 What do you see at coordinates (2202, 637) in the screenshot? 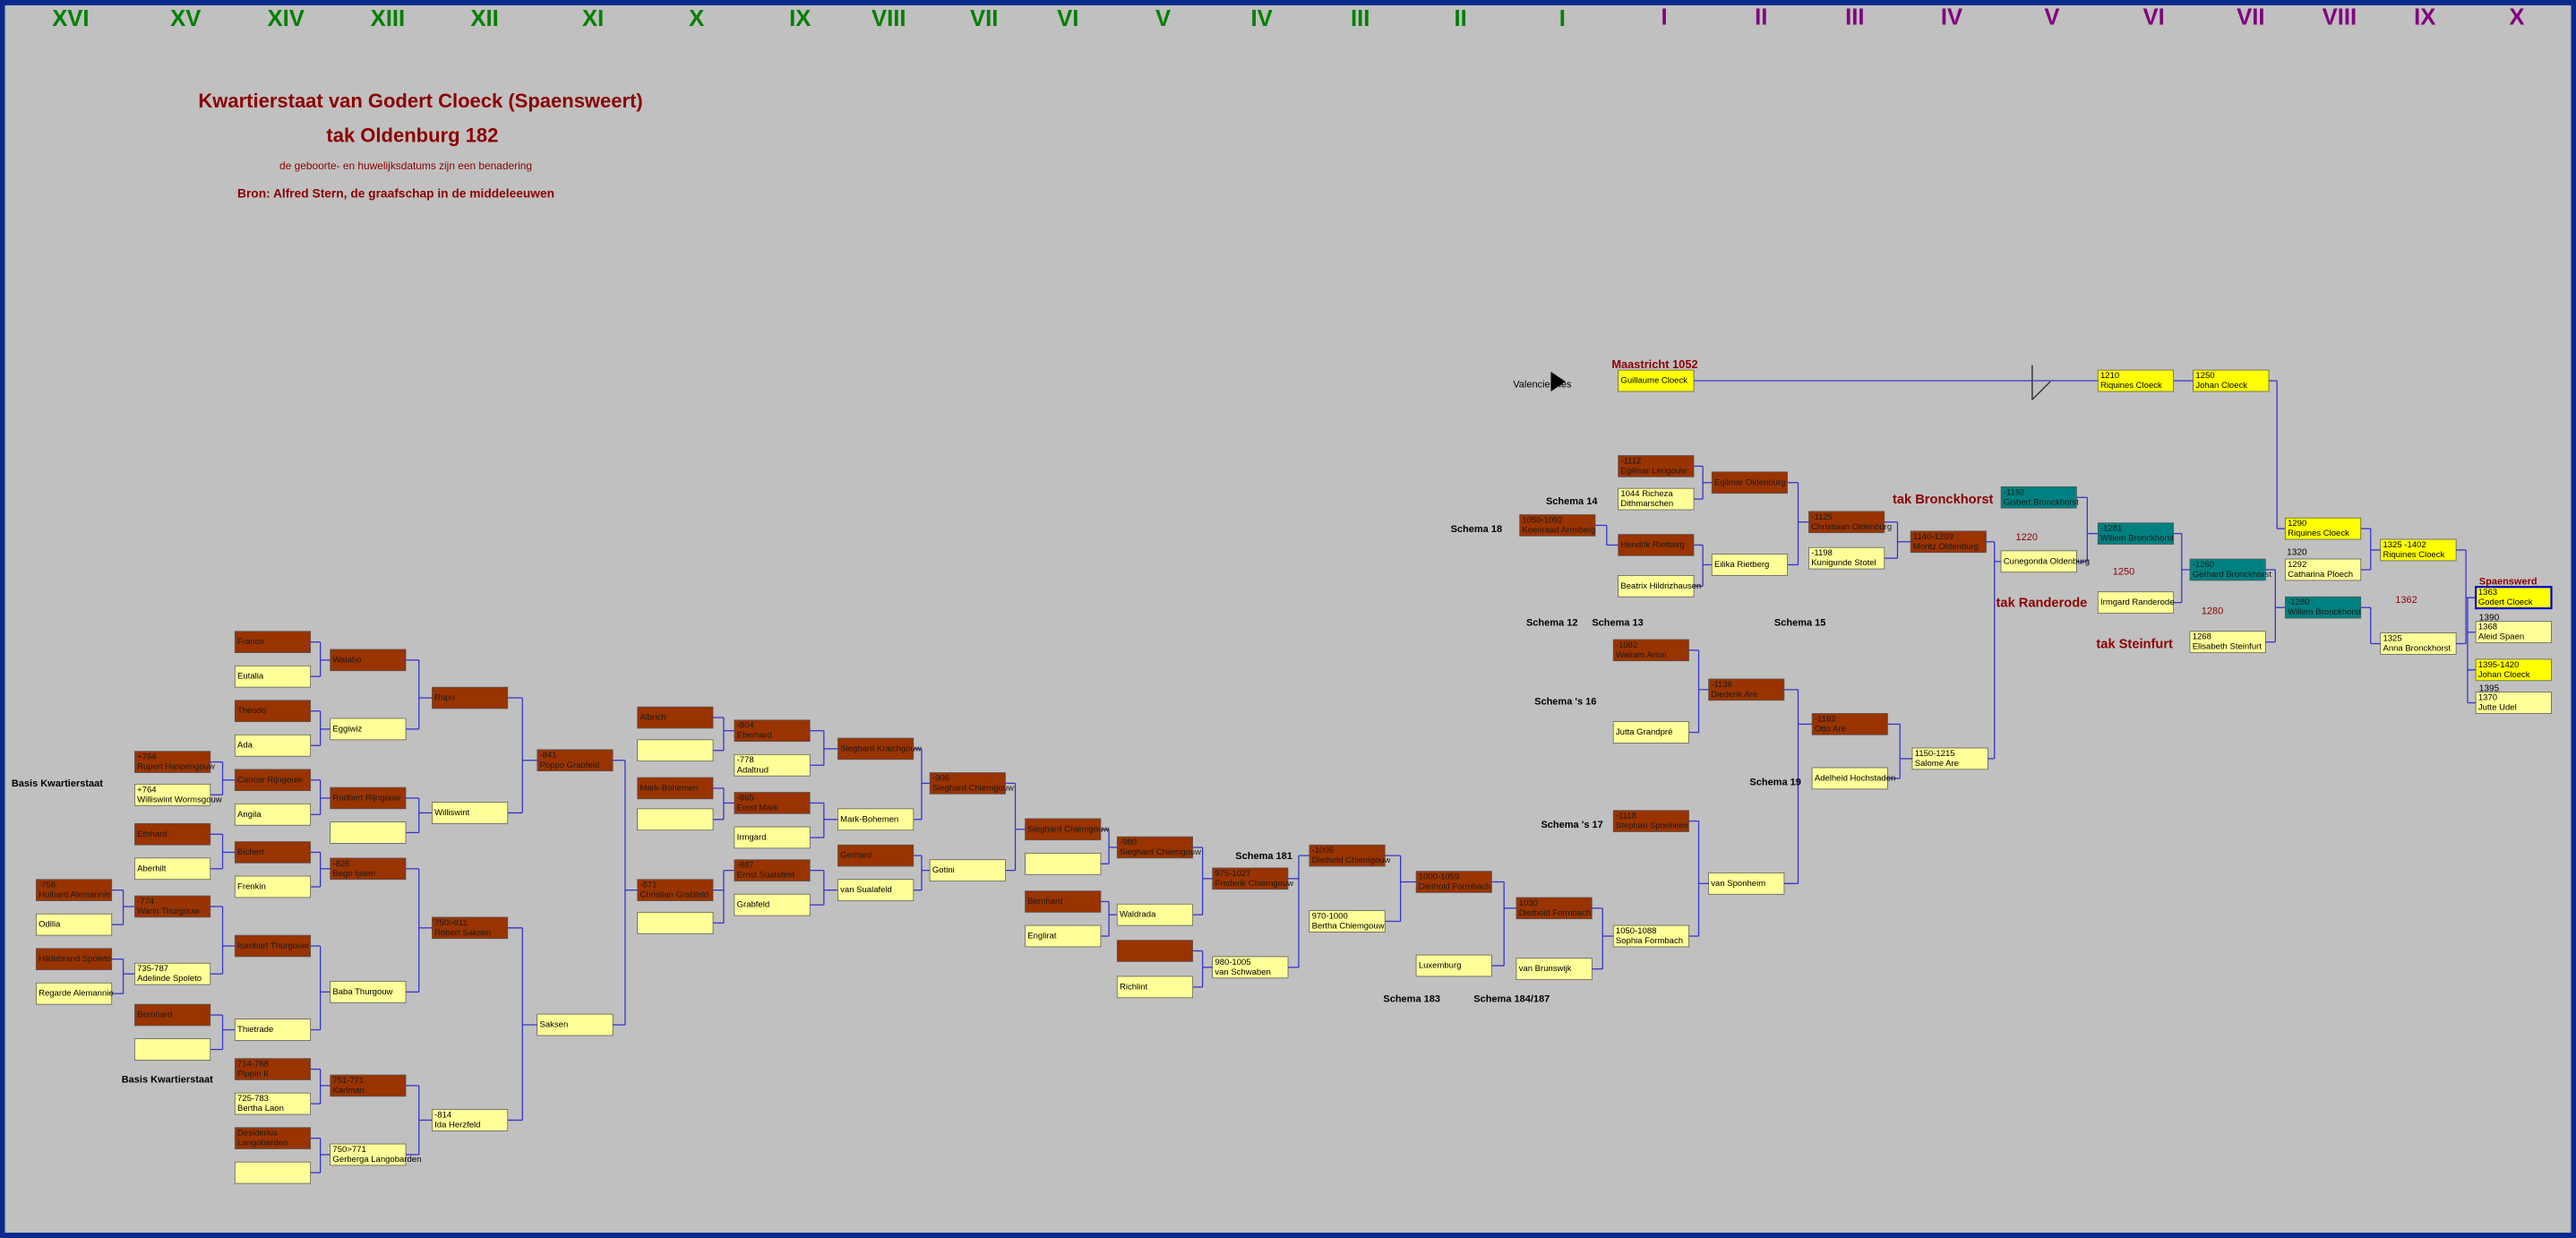
I see `person-text: 1268` at bounding box center [2202, 637].